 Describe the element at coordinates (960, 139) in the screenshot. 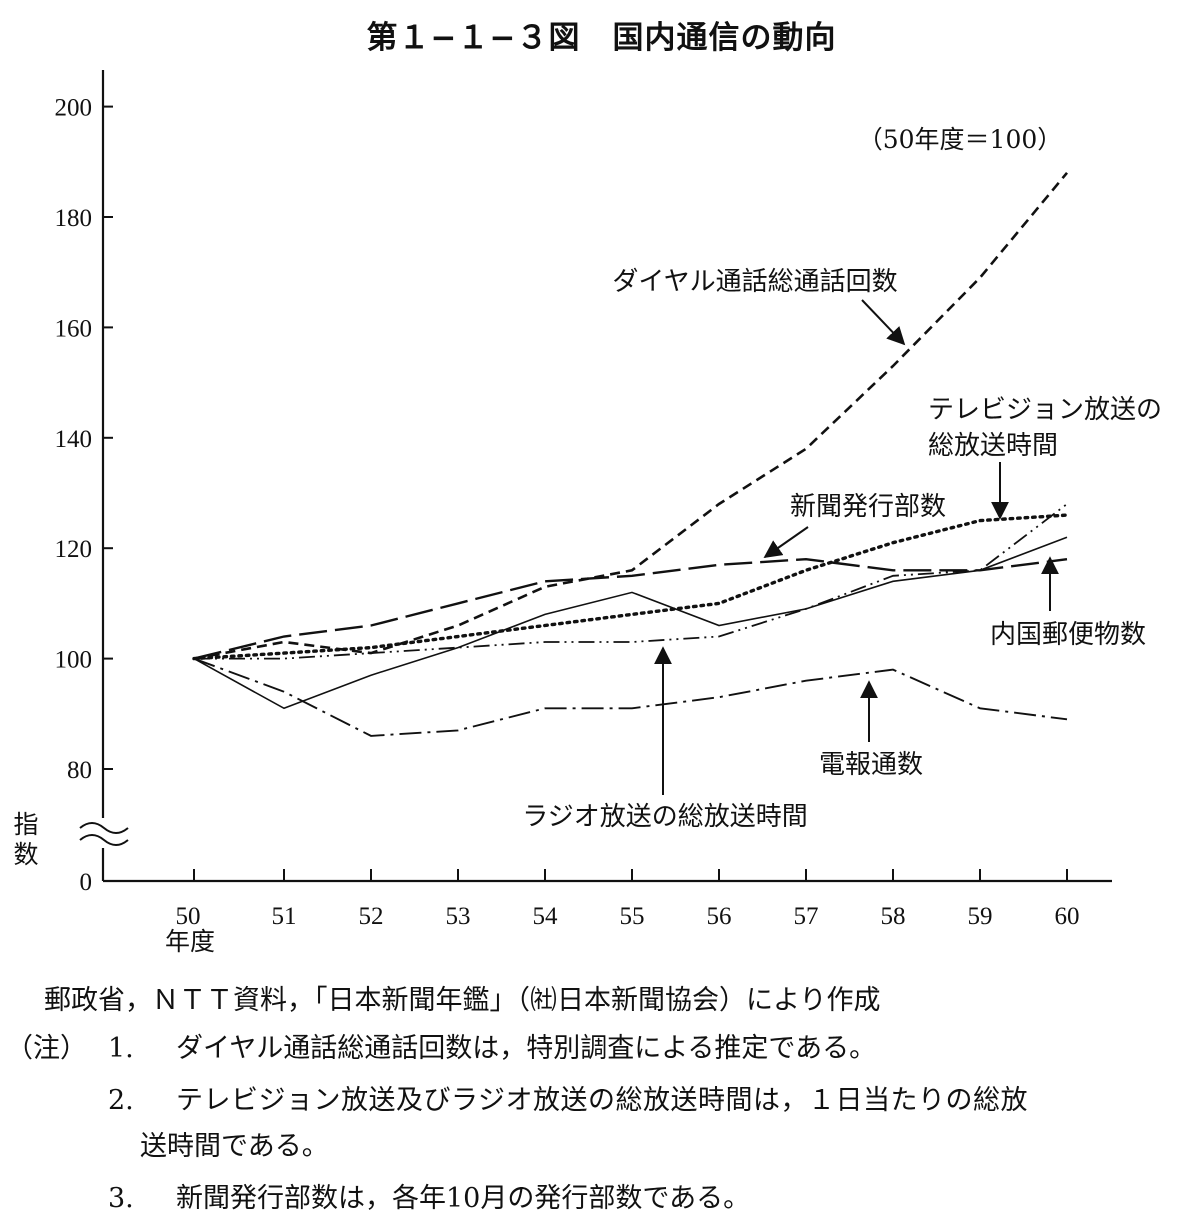

I see `unit-note: （50年度＝100）` at that location.